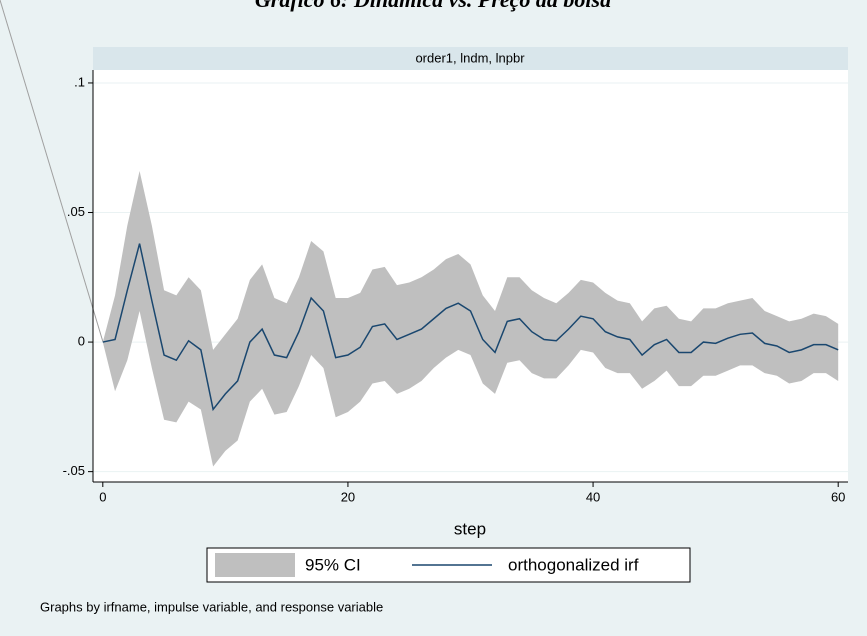  Describe the element at coordinates (470, 528) in the screenshot. I see `x-axis-label: step` at that location.